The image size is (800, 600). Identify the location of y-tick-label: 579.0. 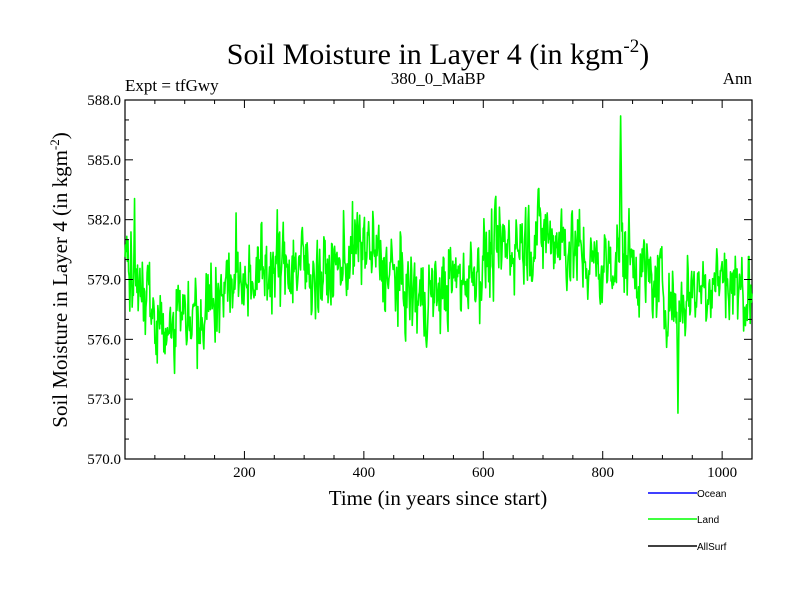
(104, 281).